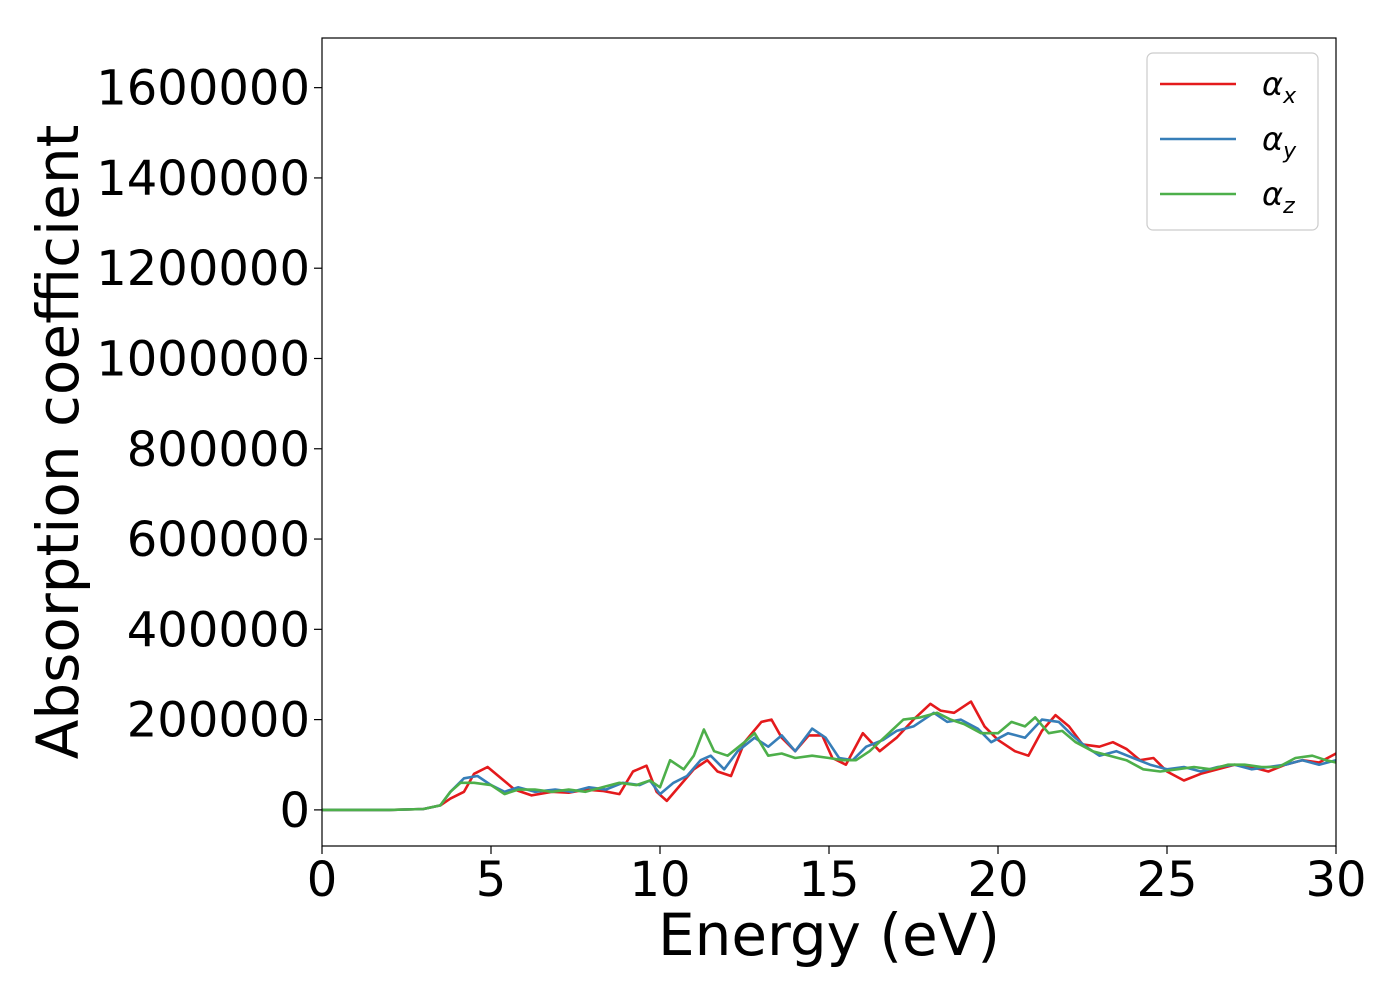 This screenshot has width=1400, height=1000. I want to click on legend-subscript: z, so click(1288, 206).